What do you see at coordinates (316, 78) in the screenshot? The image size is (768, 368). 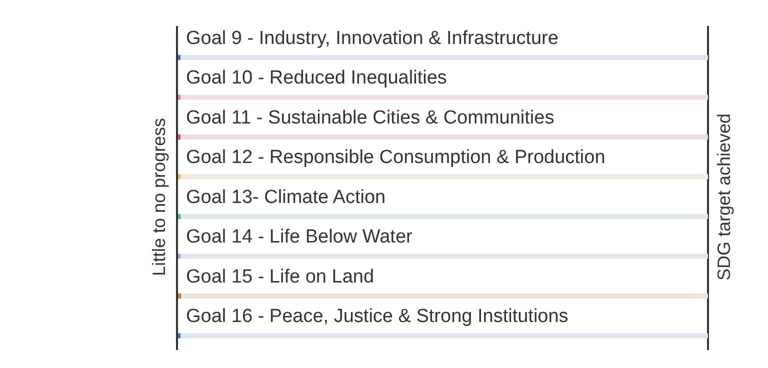 I see `y-tick-label: Goal 10 - Reduced Inequalities` at bounding box center [316, 78].